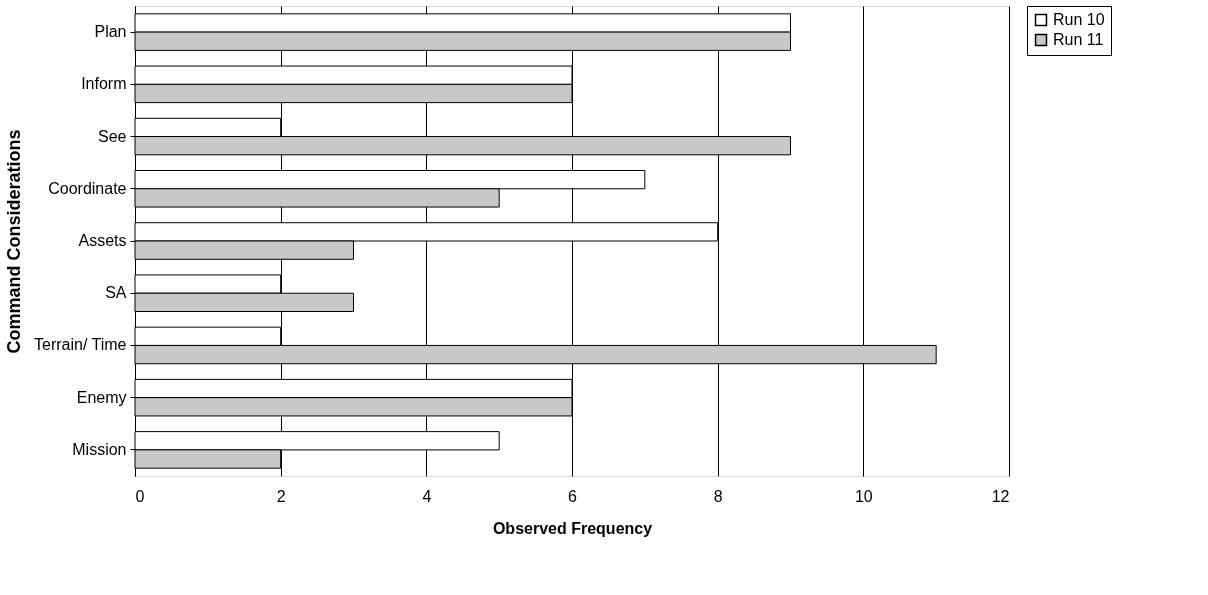 This screenshot has width=1208, height=595. Describe the element at coordinates (1079, 19) in the screenshot. I see `legend-label: Run 10` at that location.